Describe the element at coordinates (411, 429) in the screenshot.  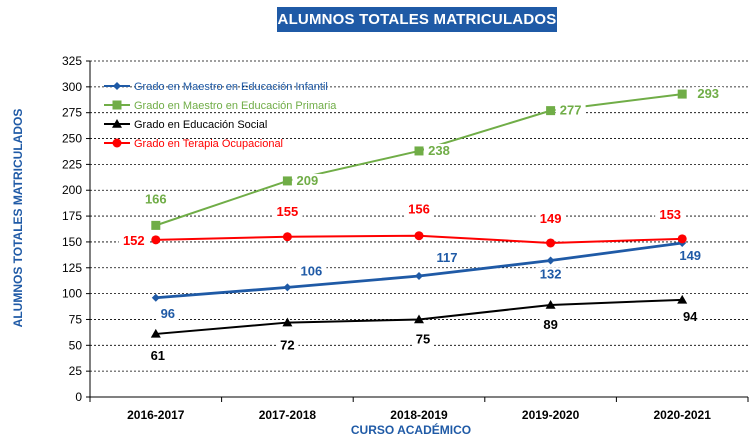
I see `x-axis-title: CURSO ACADÉMICO` at that location.